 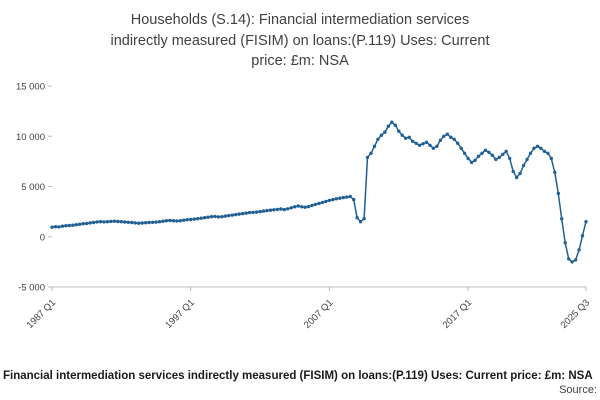 I want to click on chart-title-line-3: price: £m: NSA, so click(x=300, y=61).